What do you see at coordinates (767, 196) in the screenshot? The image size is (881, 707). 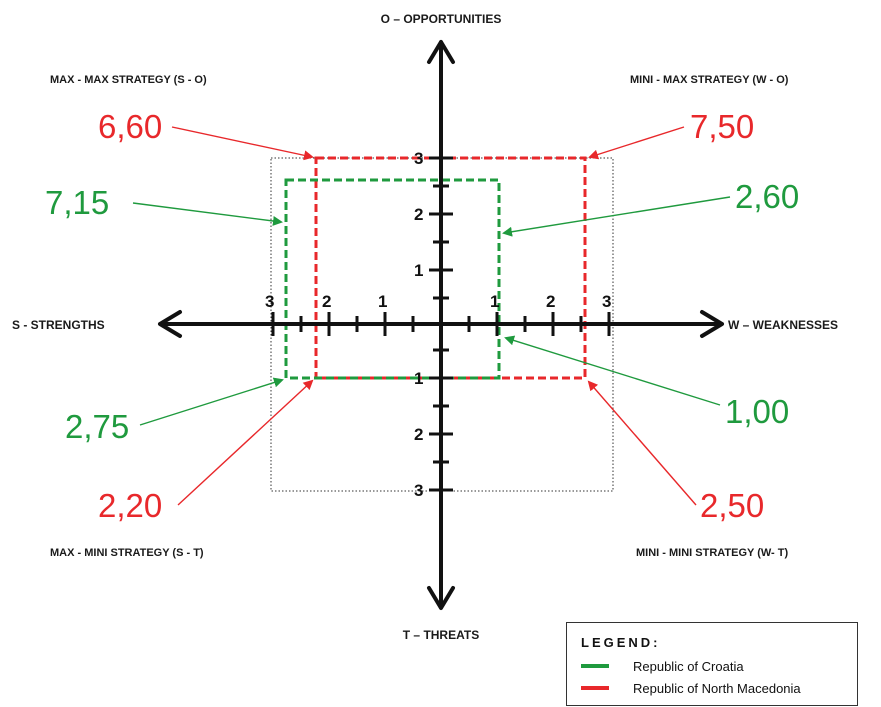 I see `croatia-value-wo: 2,60` at bounding box center [767, 196].